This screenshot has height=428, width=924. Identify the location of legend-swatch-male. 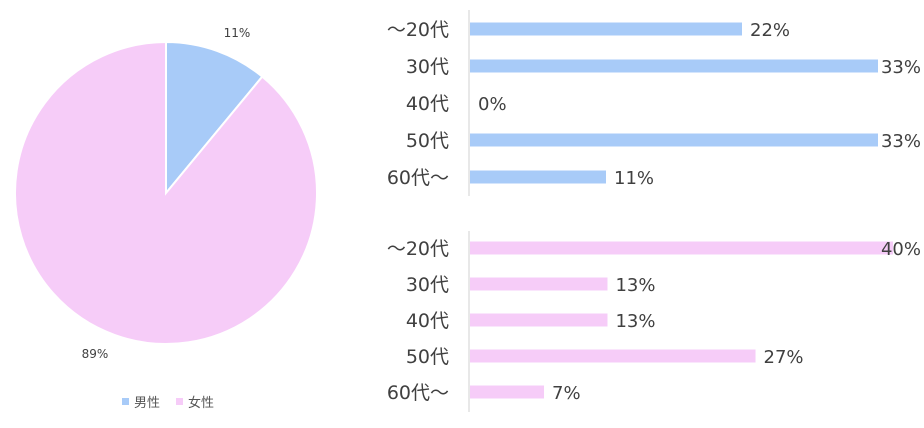
(125, 401).